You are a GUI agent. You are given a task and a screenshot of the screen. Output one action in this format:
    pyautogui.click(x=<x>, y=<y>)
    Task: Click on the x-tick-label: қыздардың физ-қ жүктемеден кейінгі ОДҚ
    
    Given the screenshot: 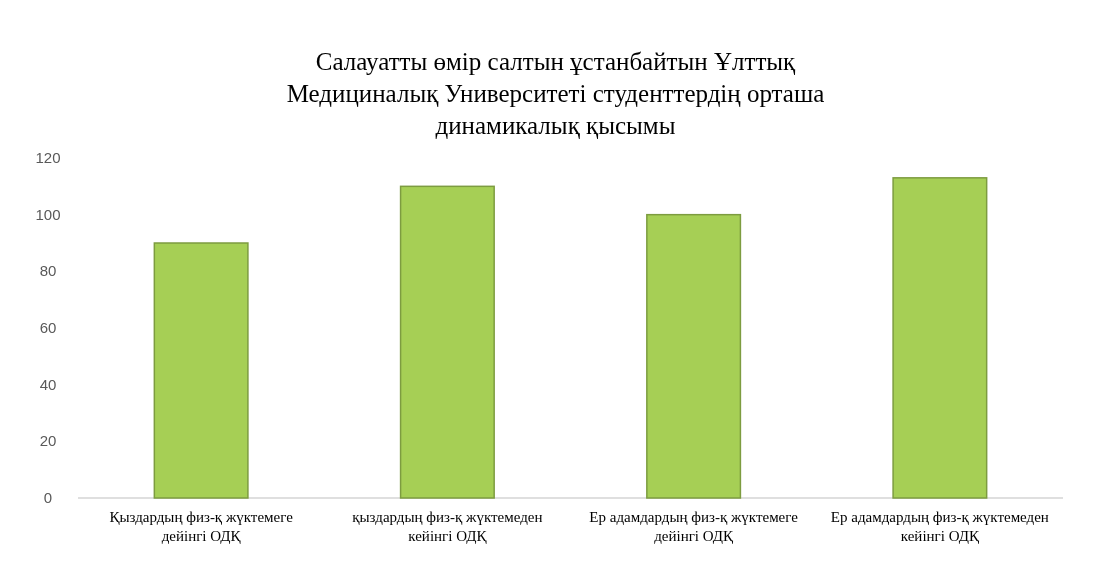 What is the action you would take?
    pyautogui.click(x=447, y=526)
    